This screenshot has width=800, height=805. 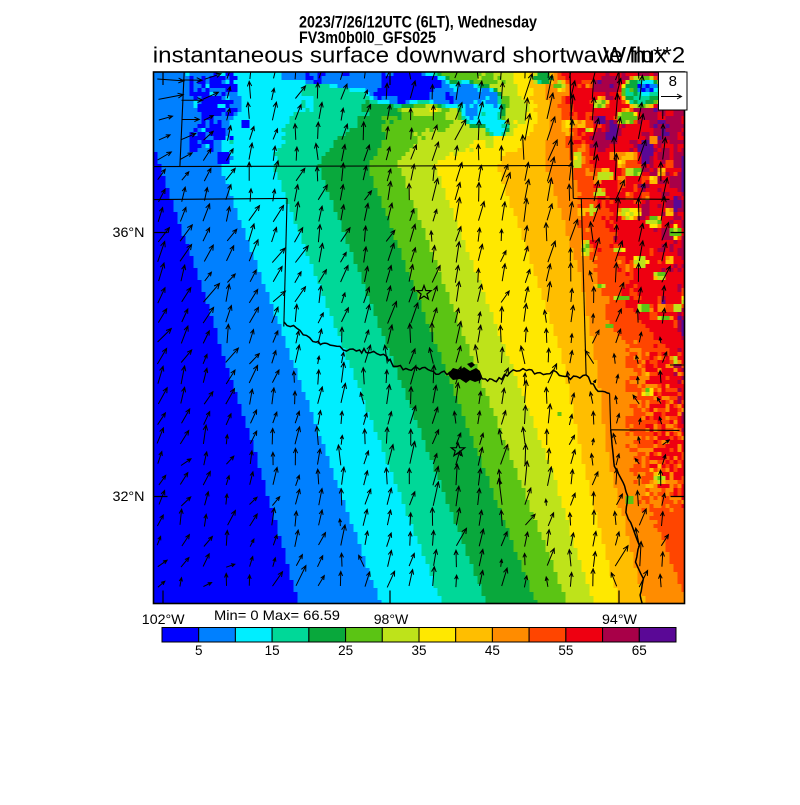 What do you see at coordinates (199, 650) in the screenshot?
I see `svg-text: 5` at bounding box center [199, 650].